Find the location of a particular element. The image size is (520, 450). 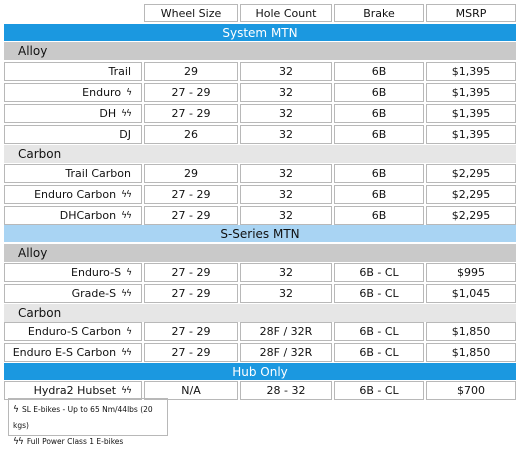

msrp-cell: $700 is located at coordinates (471, 390).